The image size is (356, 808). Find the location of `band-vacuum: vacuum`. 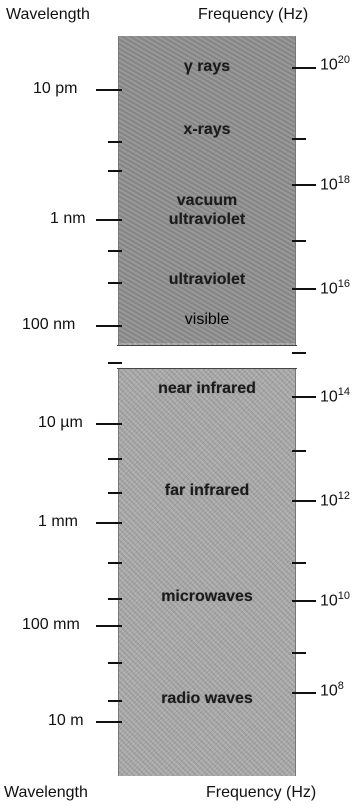

band-vacuum: vacuum is located at coordinates (207, 200).